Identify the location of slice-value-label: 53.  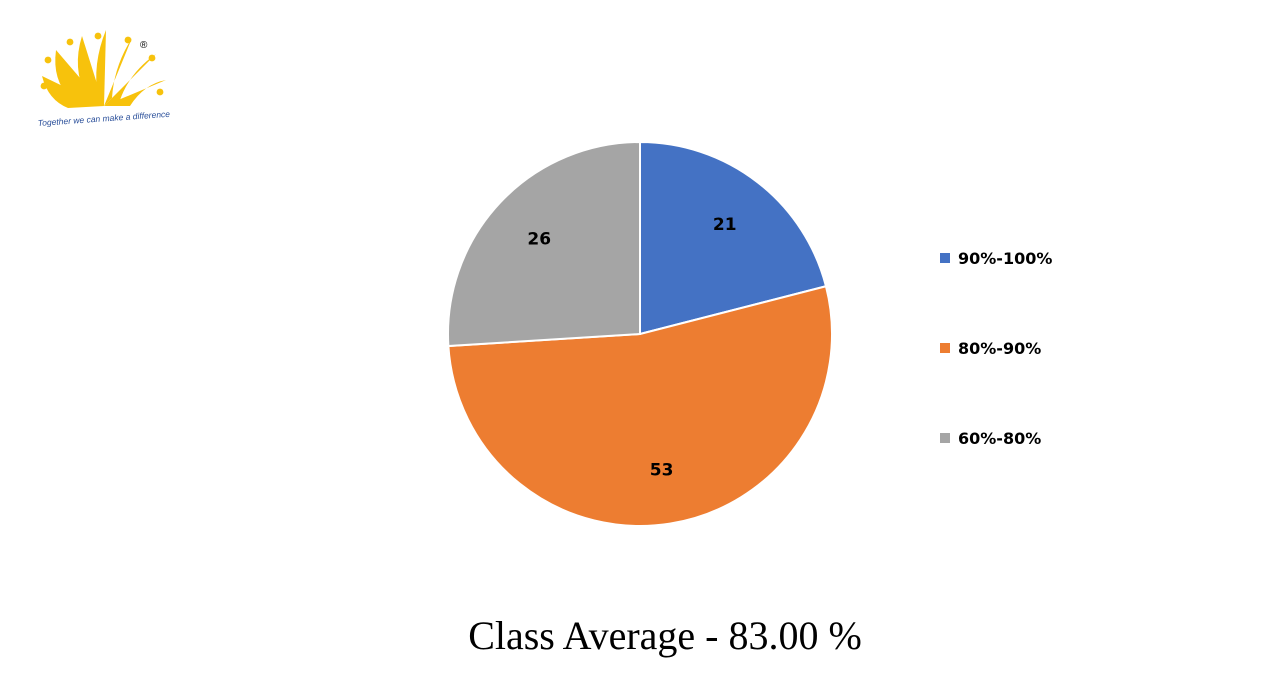
(662, 471).